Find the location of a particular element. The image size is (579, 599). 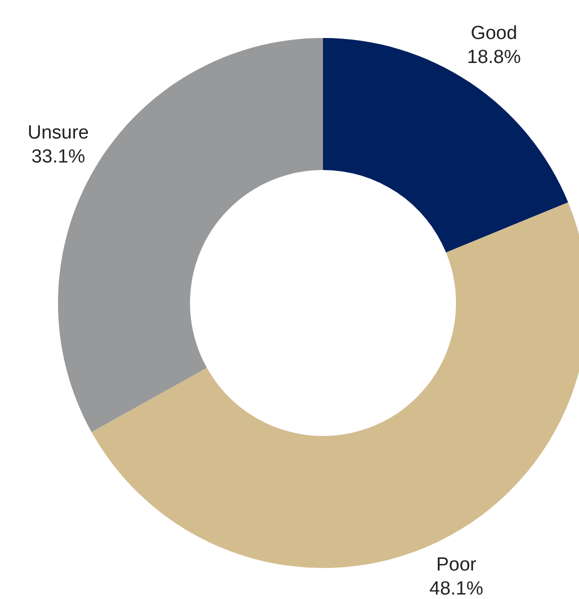

slice-label: Poor is located at coordinates (457, 565).